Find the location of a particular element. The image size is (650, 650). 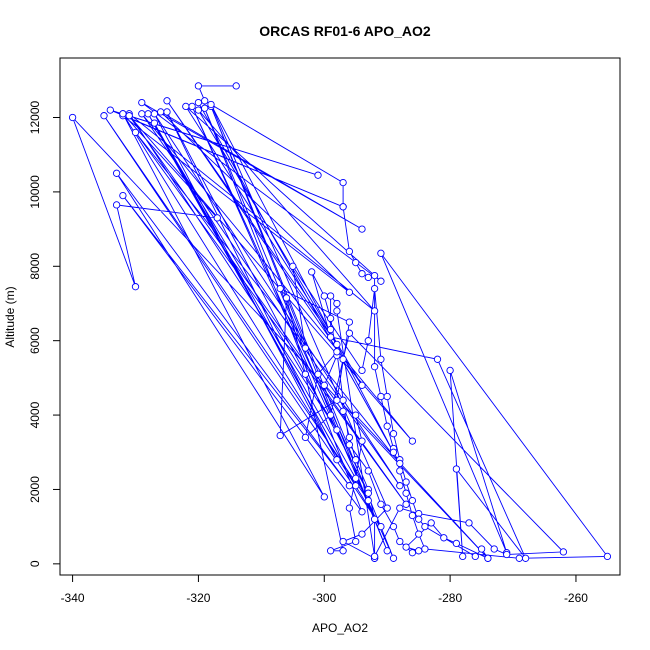

x-tick-label: -340 is located at coordinates (73, 598).